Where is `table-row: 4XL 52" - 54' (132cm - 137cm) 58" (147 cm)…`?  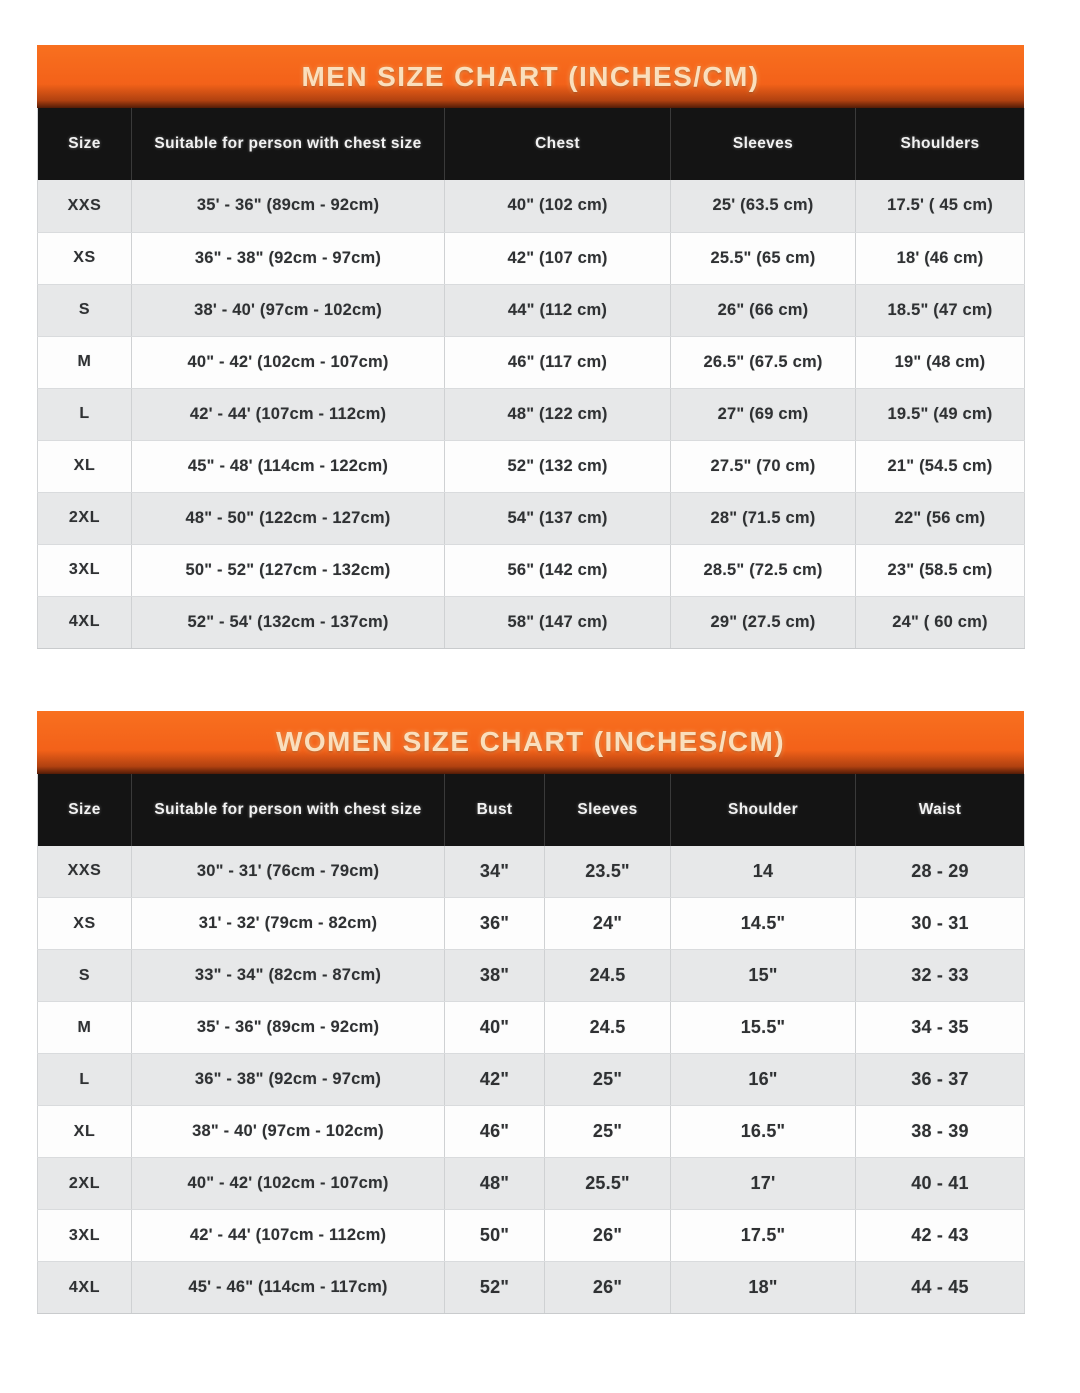 table-row: 4XL 52" - 54' (132cm - 137cm) 58" (147 cm)… is located at coordinates (531, 622).